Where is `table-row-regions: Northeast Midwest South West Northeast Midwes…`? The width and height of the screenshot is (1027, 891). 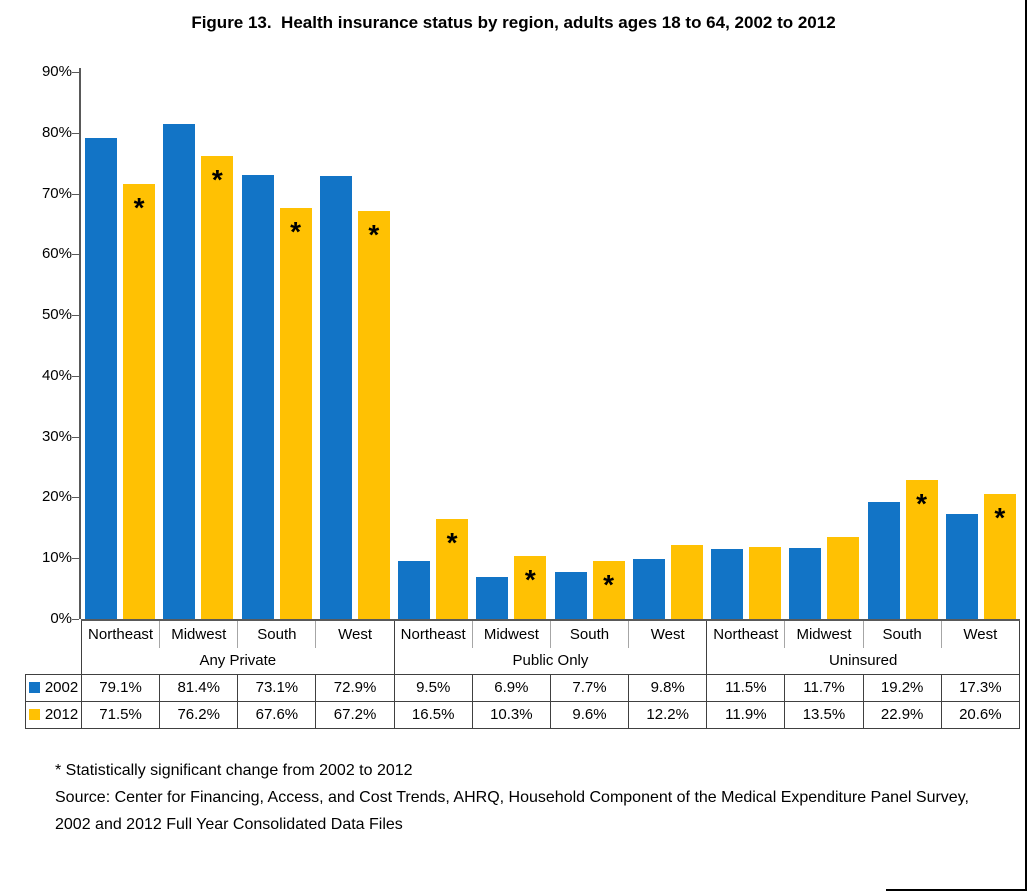 table-row-regions: Northeast Midwest South West Northeast Midwes… is located at coordinates (523, 633).